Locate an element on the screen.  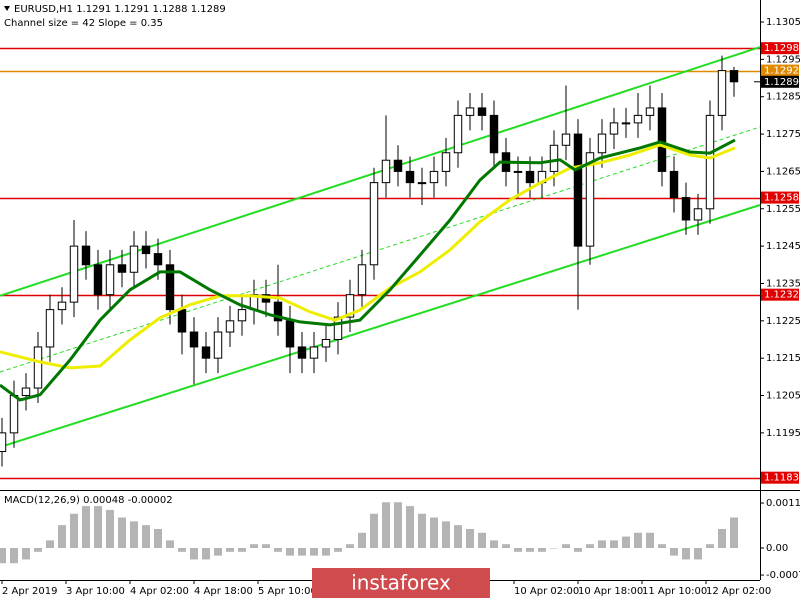
y-tick-label: 1.1245 is located at coordinates (783, 246).